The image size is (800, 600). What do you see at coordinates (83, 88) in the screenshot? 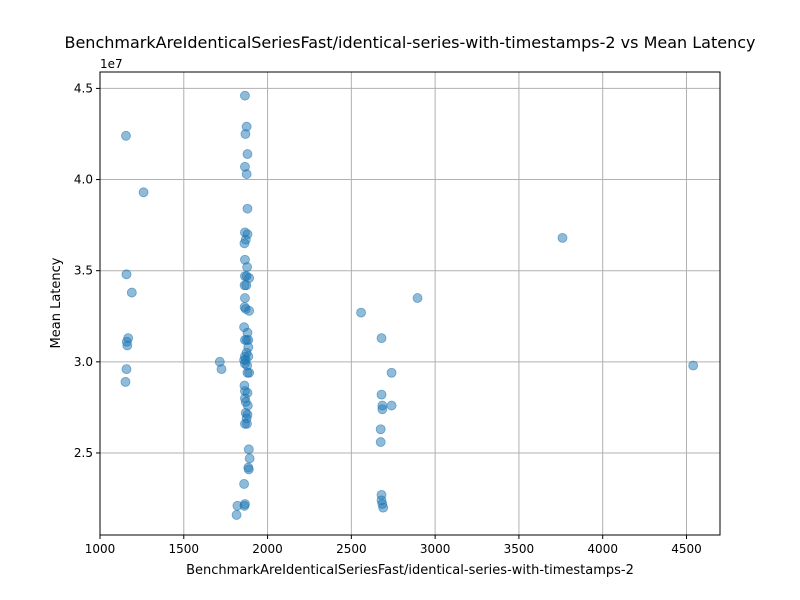
I see `y-tick-label: 4.5` at bounding box center [83, 88].